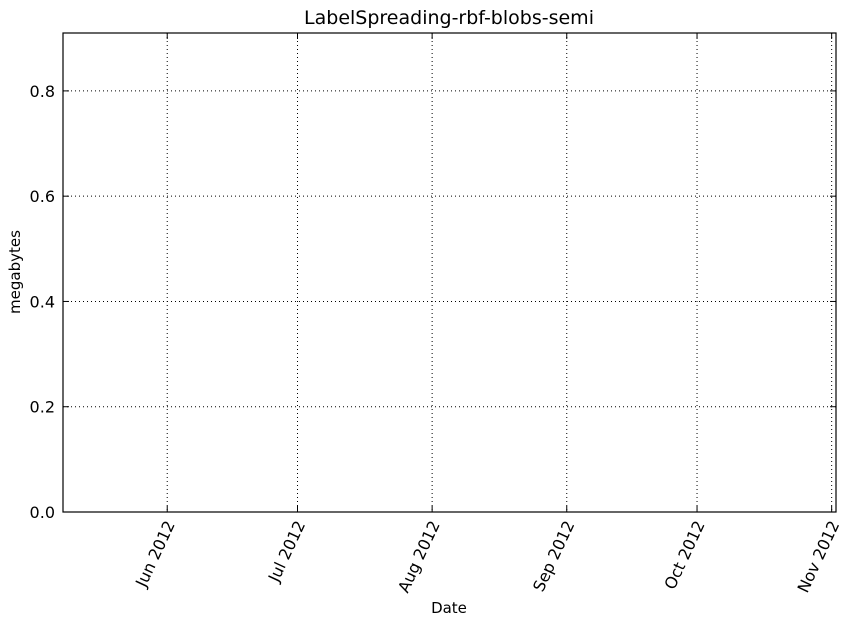 This screenshot has height=624, width=856. I want to click on chart-title: LabelSpreading-rbf-blobs-semi, so click(449, 18).